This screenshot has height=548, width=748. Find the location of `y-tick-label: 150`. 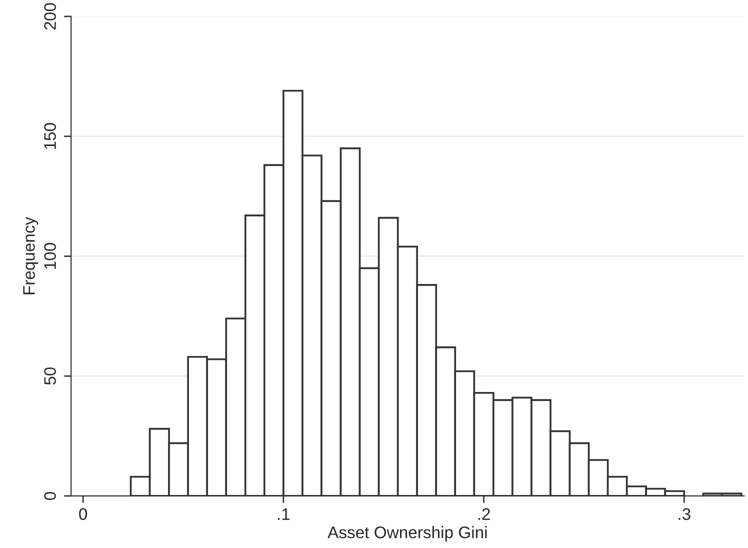

y-tick-label: 150 is located at coordinates (50, 136).